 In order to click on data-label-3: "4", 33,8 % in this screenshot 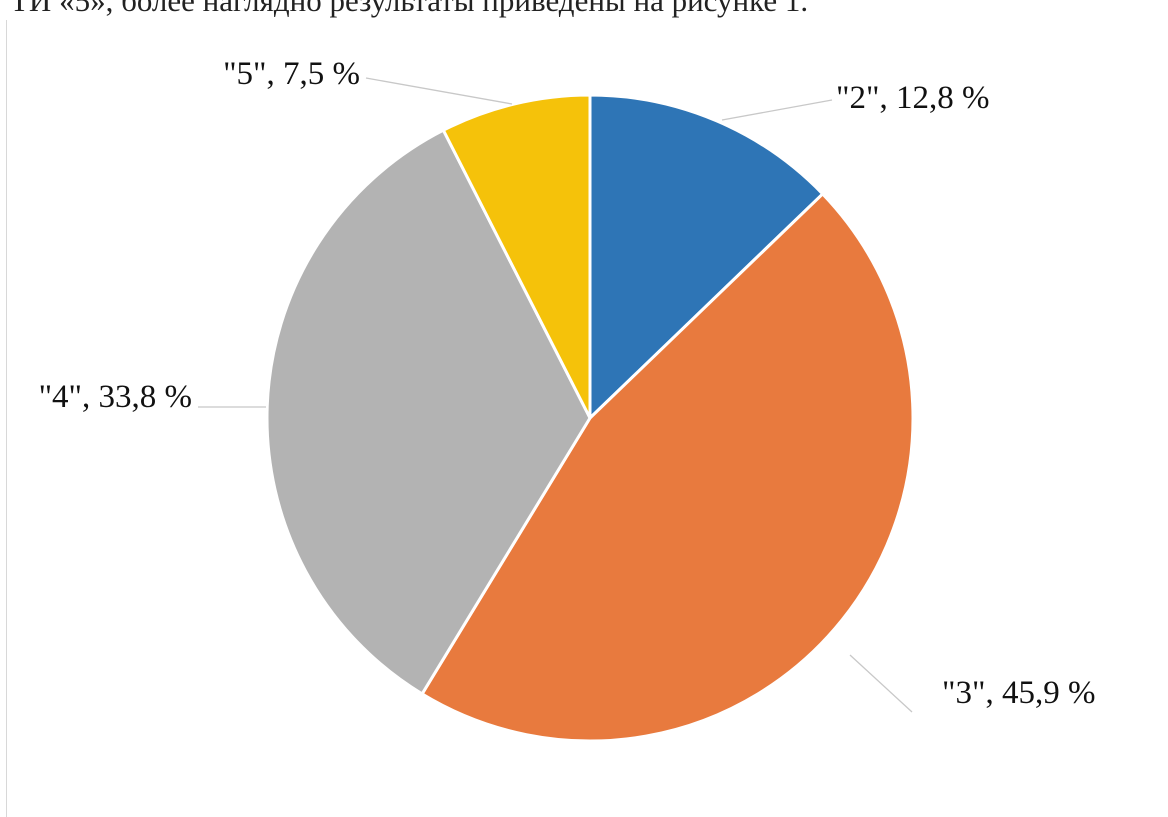, I will do `click(115, 397)`.